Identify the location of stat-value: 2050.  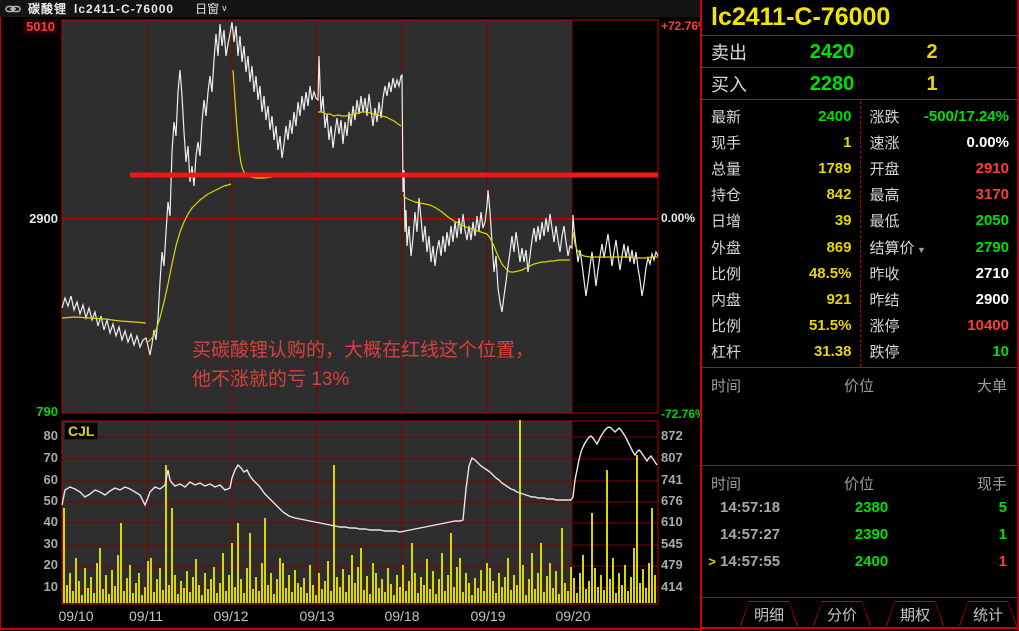
(992, 221).